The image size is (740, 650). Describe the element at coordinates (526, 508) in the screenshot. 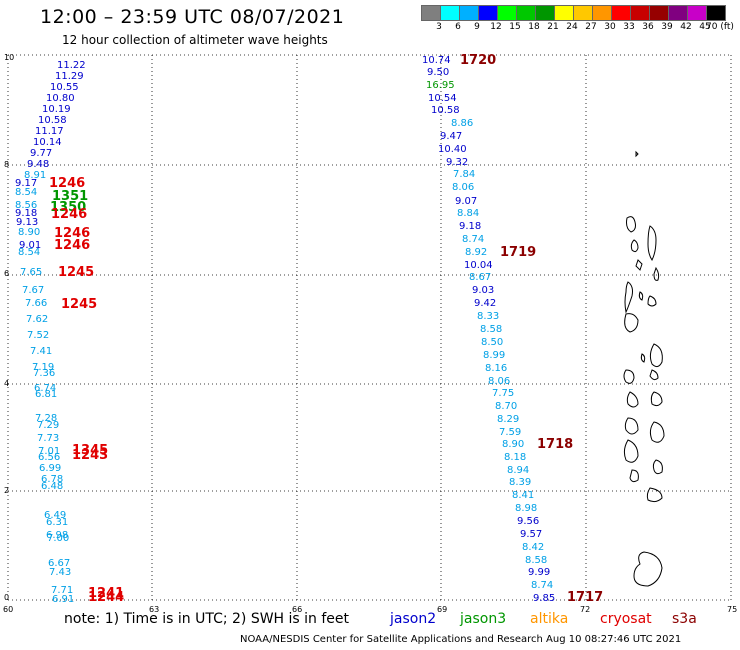

I see `swh-value: 8.98` at that location.